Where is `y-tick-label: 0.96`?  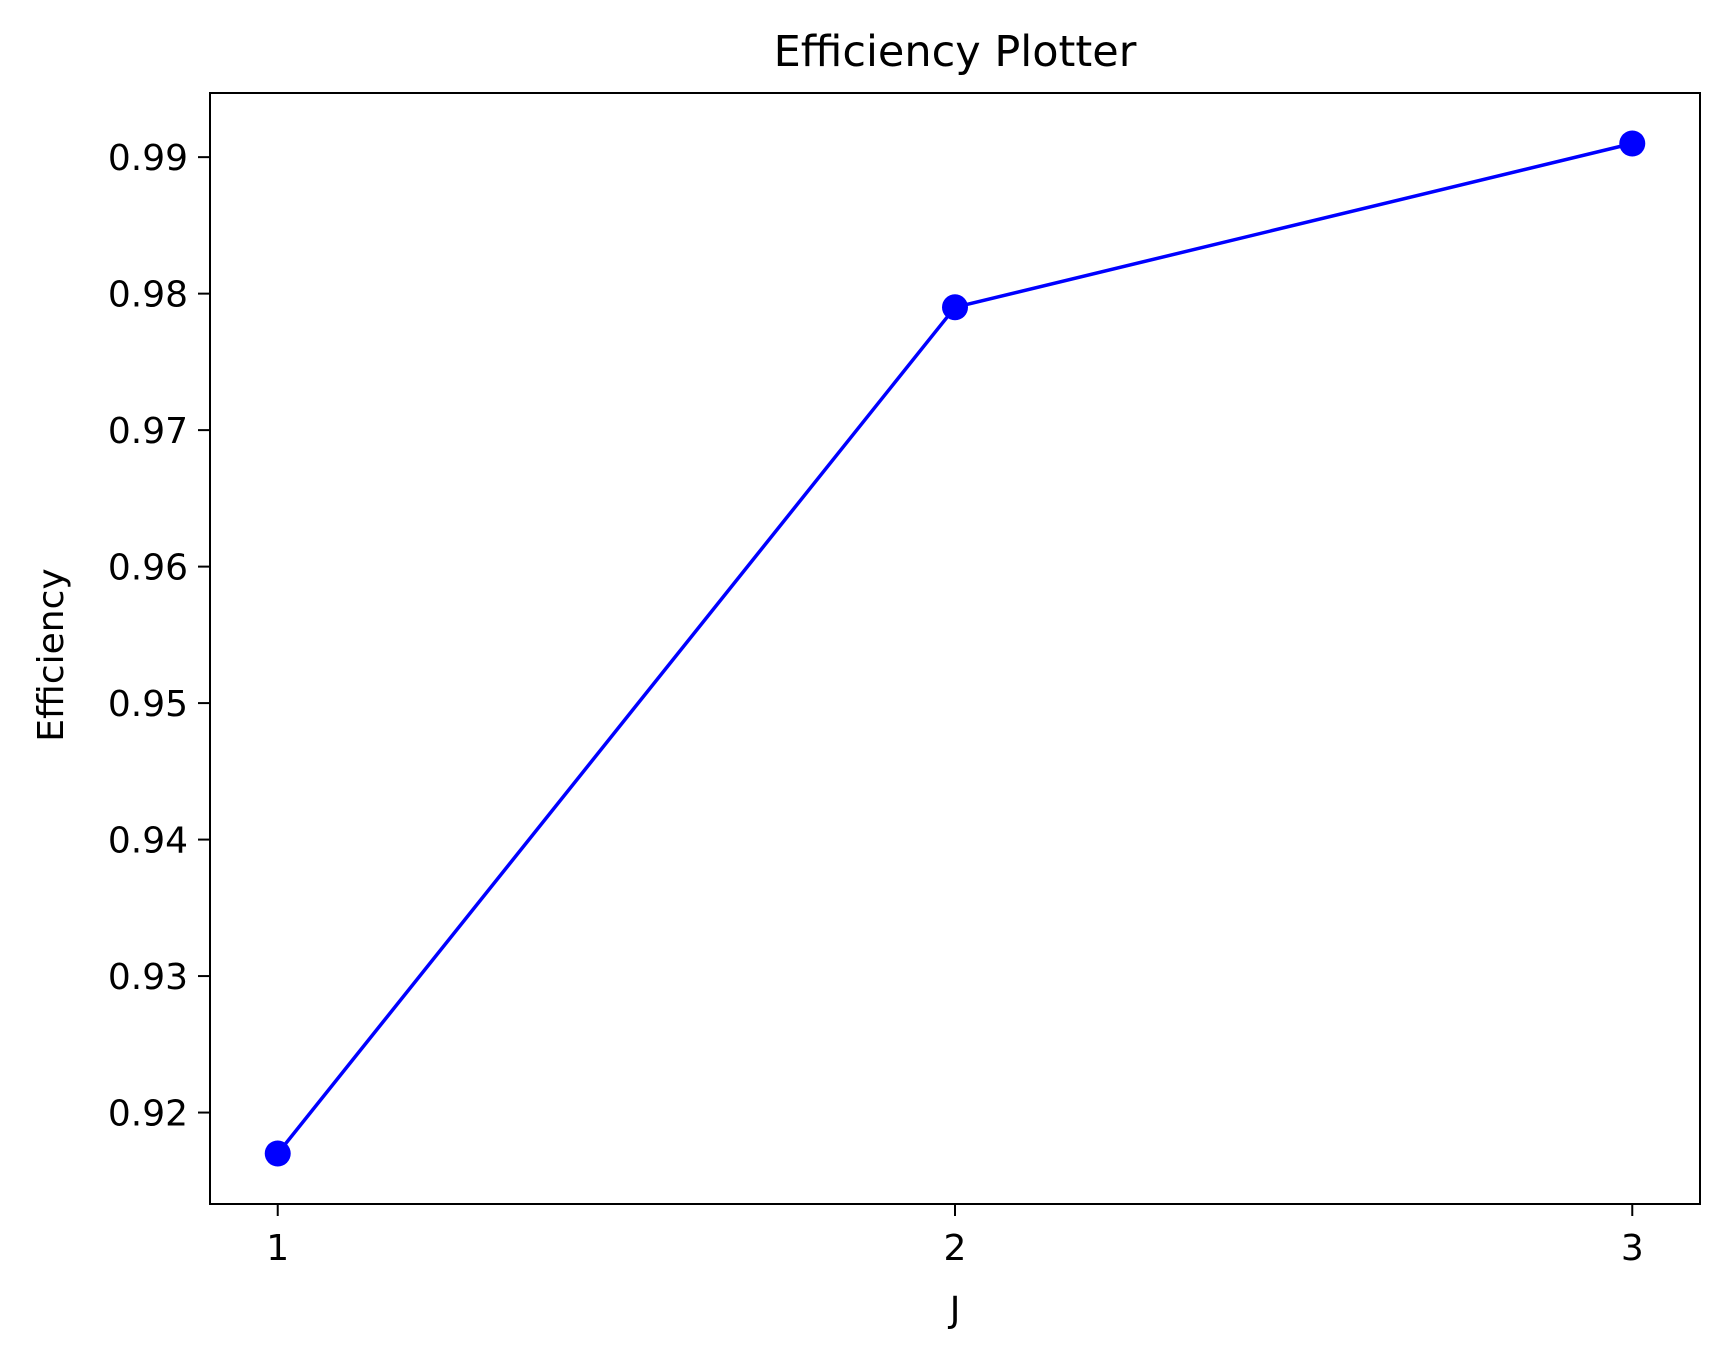 y-tick-label: 0.96 is located at coordinates (148, 568).